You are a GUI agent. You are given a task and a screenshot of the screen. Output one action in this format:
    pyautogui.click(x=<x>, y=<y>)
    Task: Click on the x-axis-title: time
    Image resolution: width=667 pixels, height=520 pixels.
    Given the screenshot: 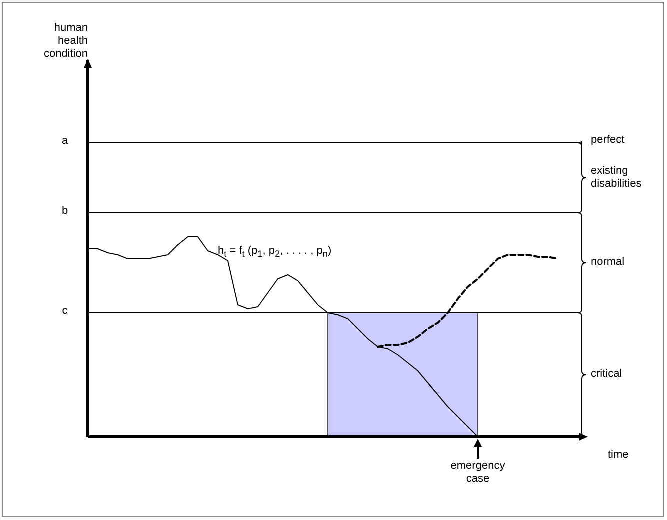 What is the action you would take?
    pyautogui.click(x=618, y=455)
    